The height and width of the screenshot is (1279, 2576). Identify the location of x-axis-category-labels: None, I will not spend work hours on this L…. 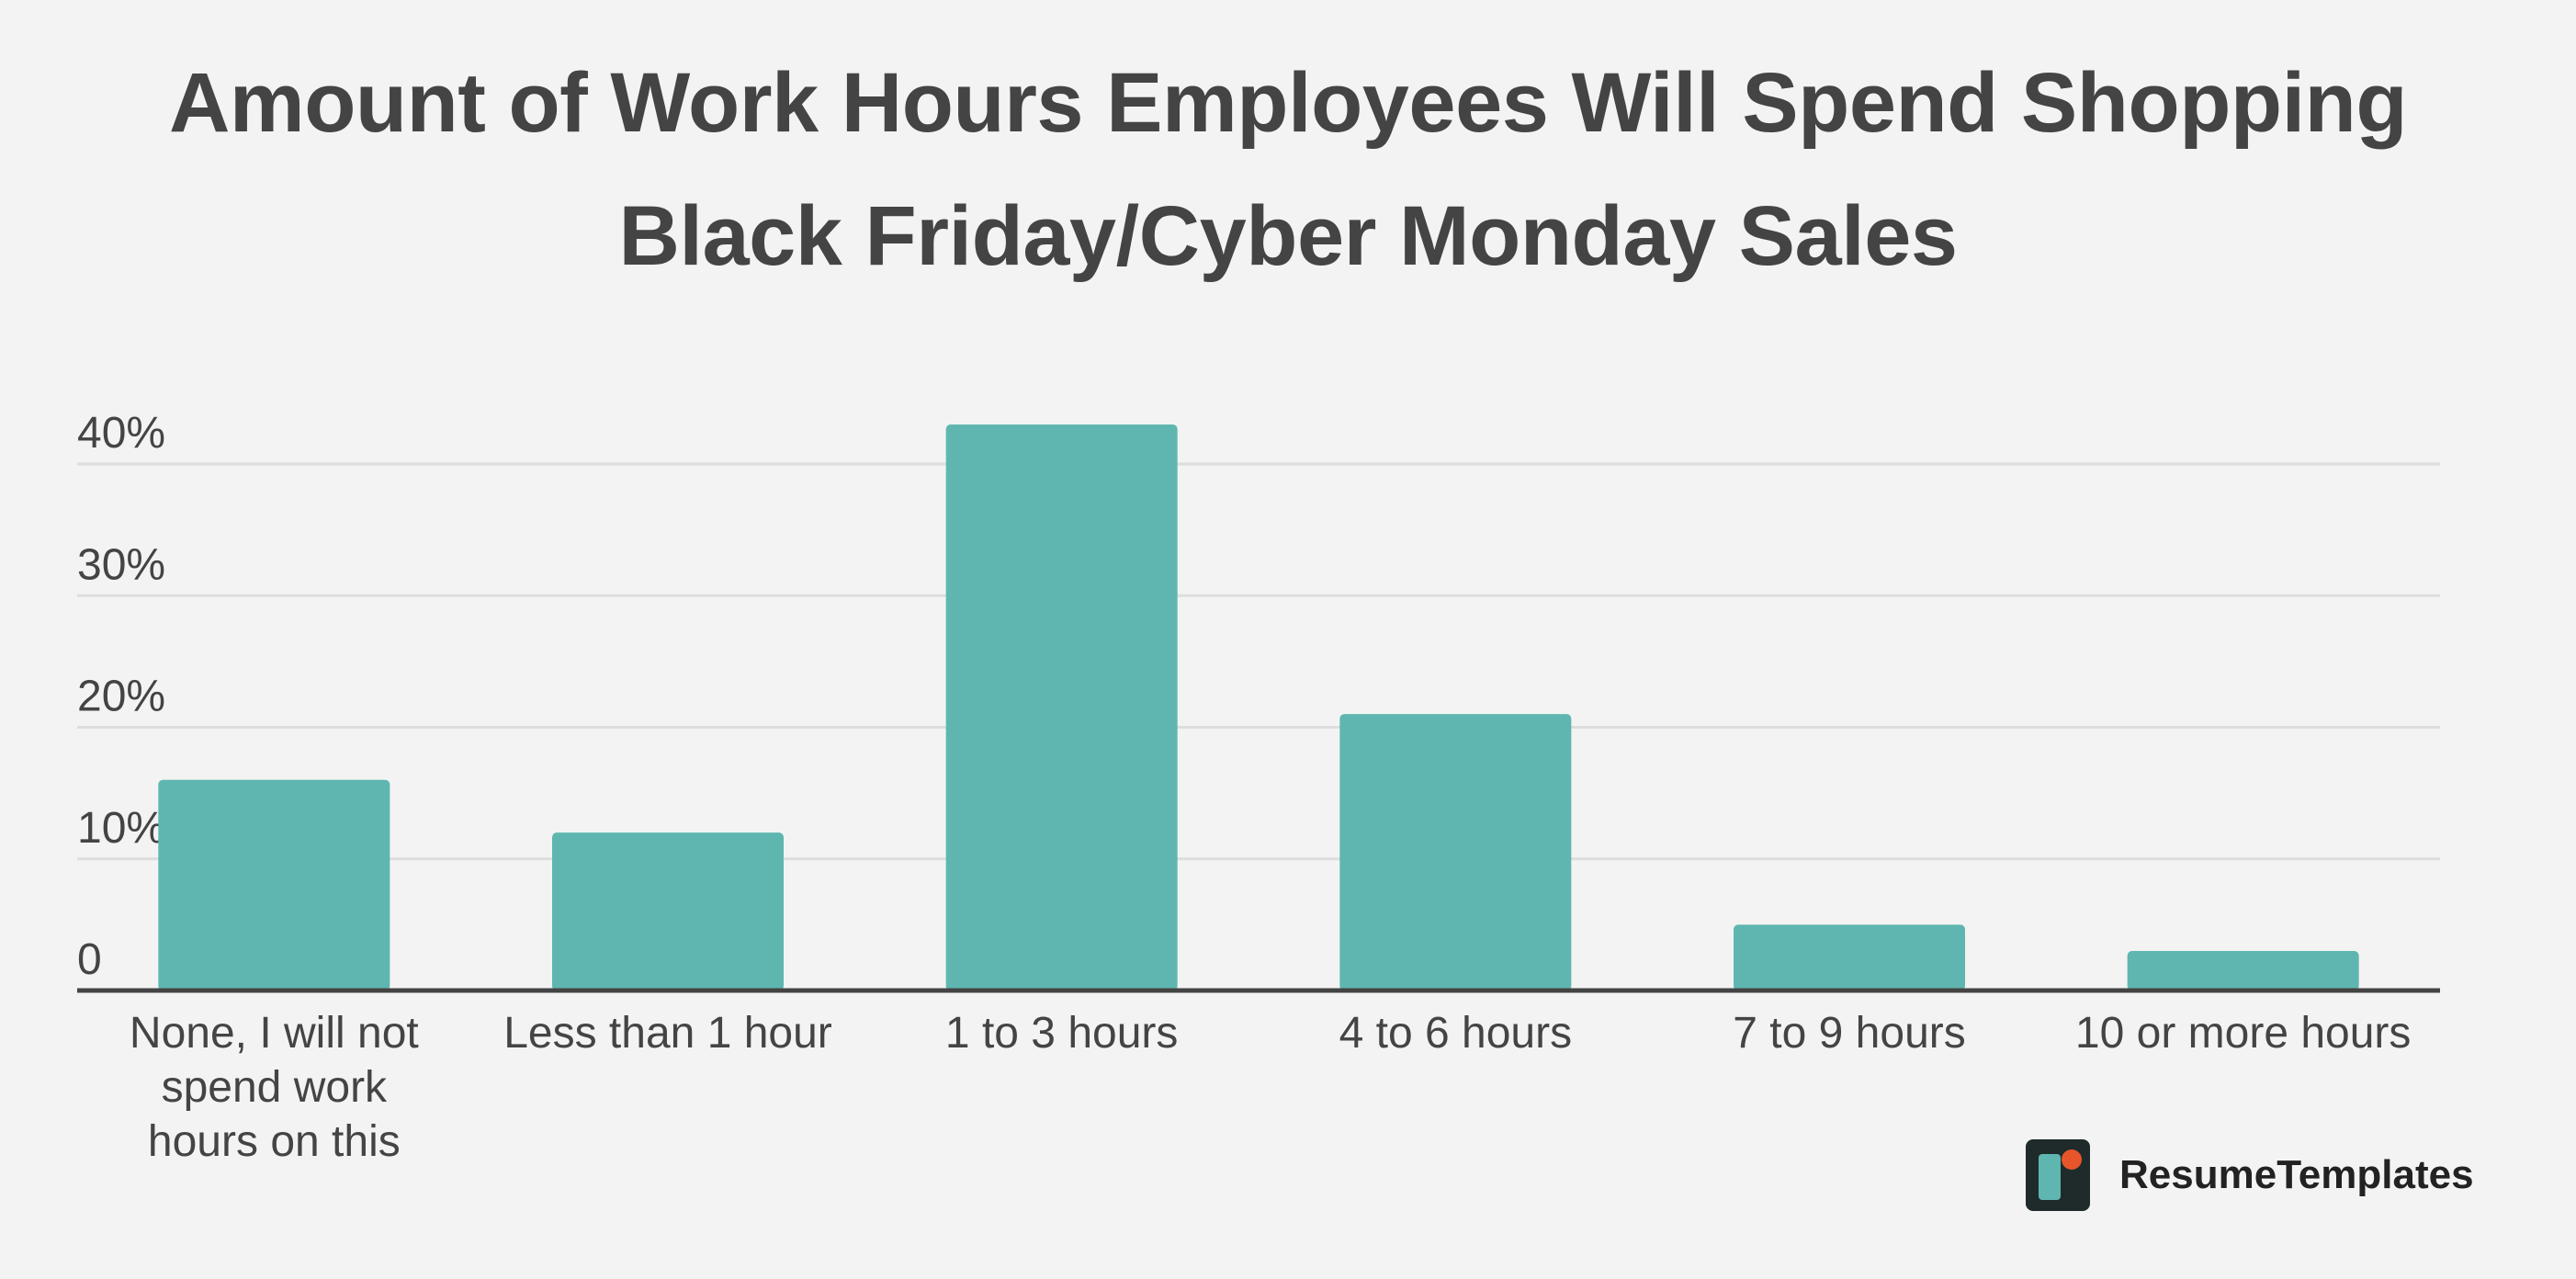
(1270, 1087).